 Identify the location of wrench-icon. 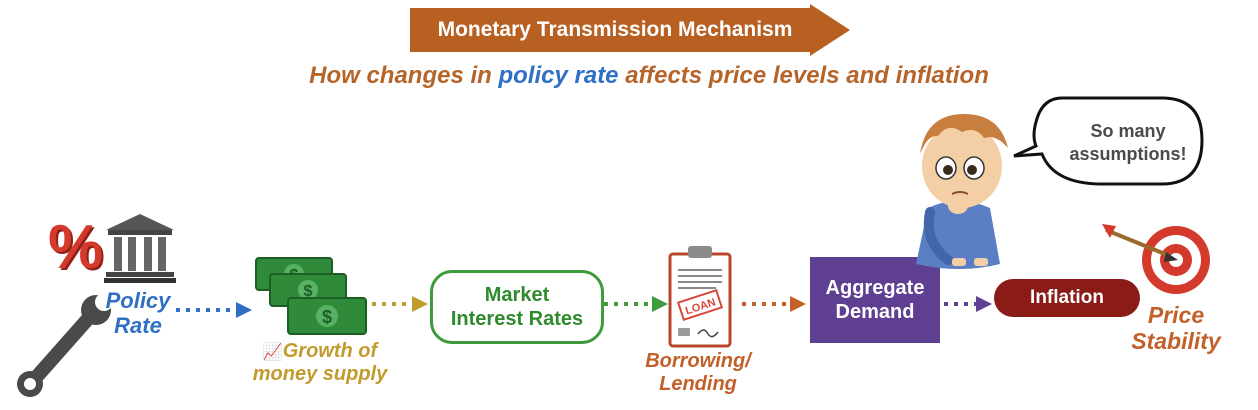
(65, 345).